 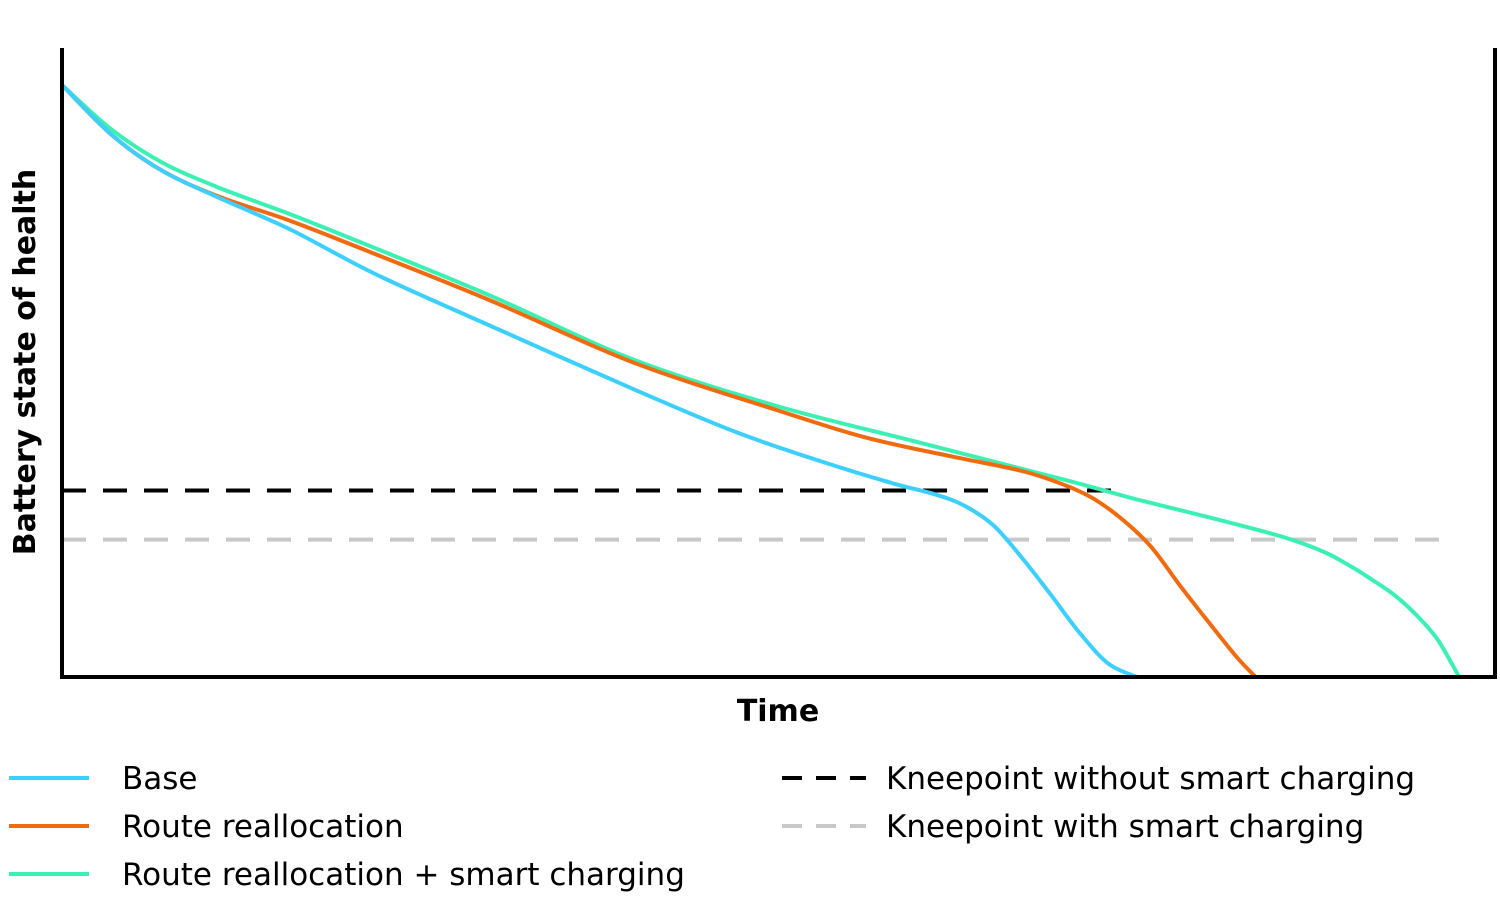 What do you see at coordinates (103, 779) in the screenshot?
I see `legend-item-base: Base` at bounding box center [103, 779].